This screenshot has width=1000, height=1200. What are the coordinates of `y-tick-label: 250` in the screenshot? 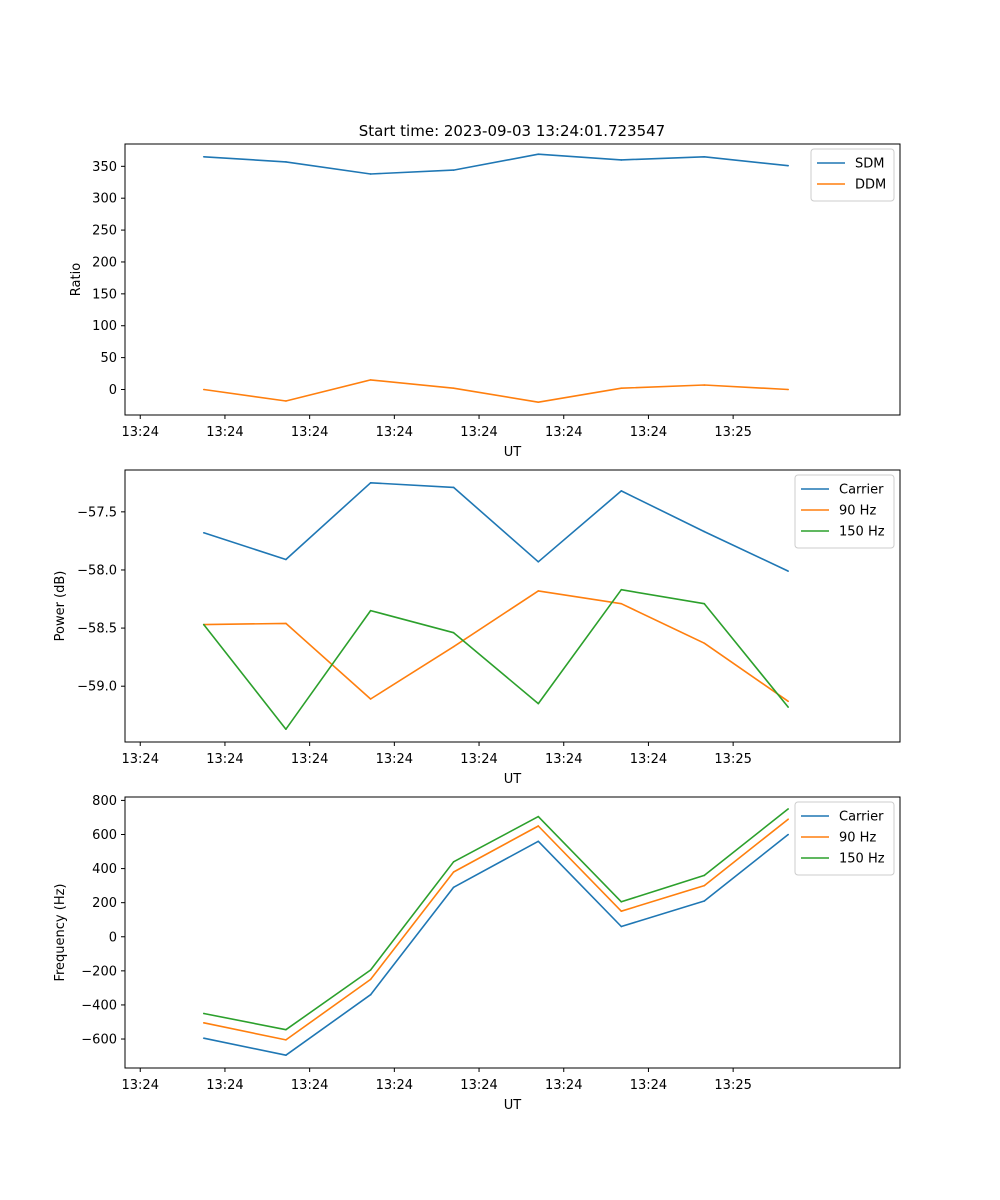 It's located at (104, 231).